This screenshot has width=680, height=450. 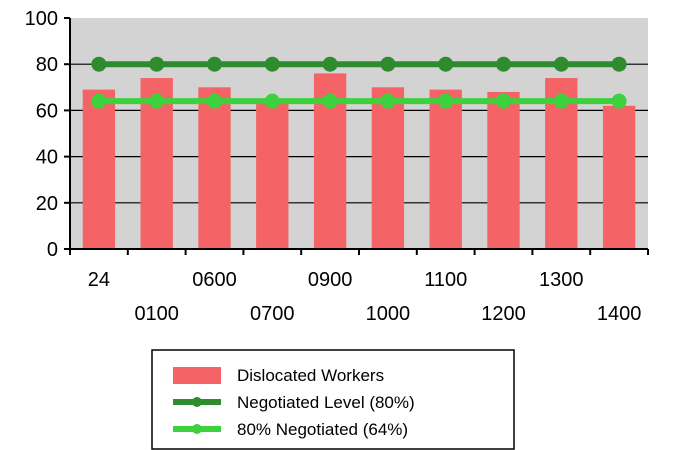 I want to click on legend-swatch, so click(x=197, y=375).